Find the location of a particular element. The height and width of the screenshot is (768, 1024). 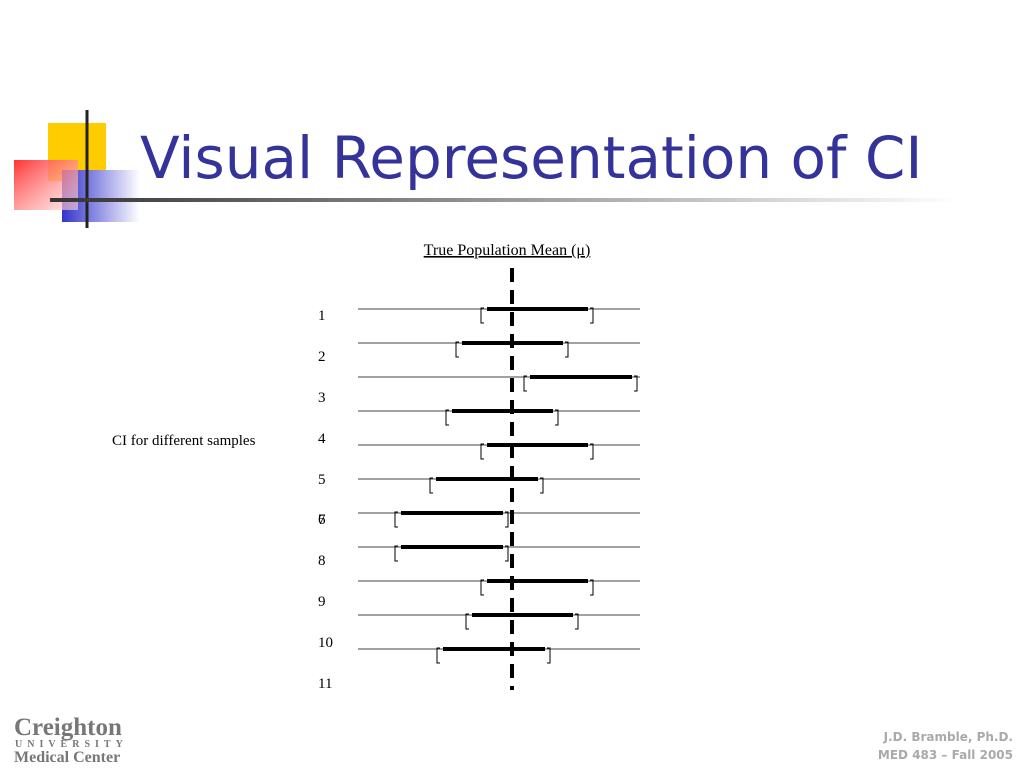

logo-line2: UNIVERSITY is located at coordinates (71, 744).